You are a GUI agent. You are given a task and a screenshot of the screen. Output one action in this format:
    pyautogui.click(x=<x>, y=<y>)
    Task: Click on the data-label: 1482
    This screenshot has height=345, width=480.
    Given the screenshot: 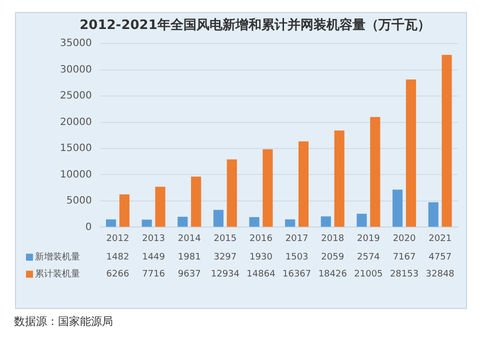 What is the action you would take?
    pyautogui.click(x=118, y=257)
    